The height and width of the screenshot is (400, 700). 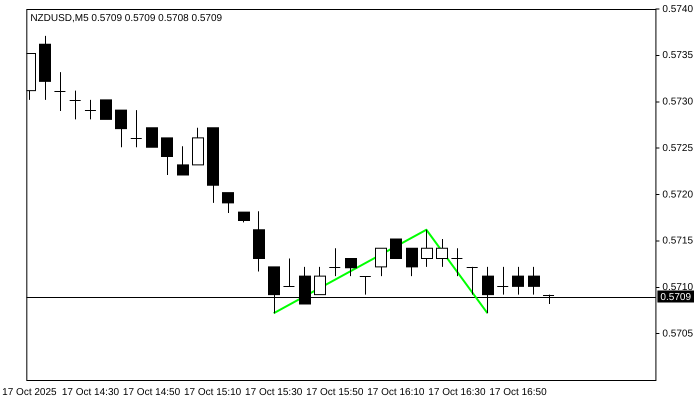 I want to click on y-tick-label: 0.5735, so click(x=678, y=56).